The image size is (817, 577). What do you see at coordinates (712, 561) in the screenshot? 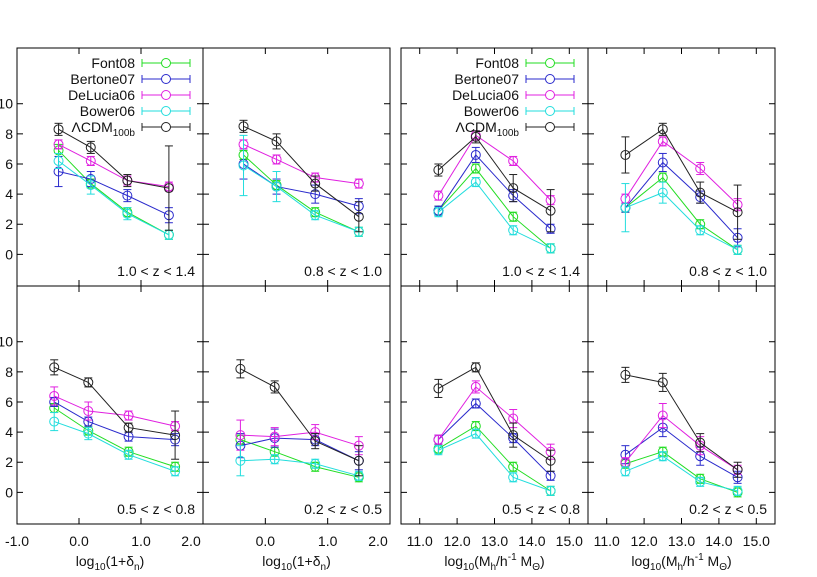
I see `x-axis-label-part: M` at bounding box center [712, 561].